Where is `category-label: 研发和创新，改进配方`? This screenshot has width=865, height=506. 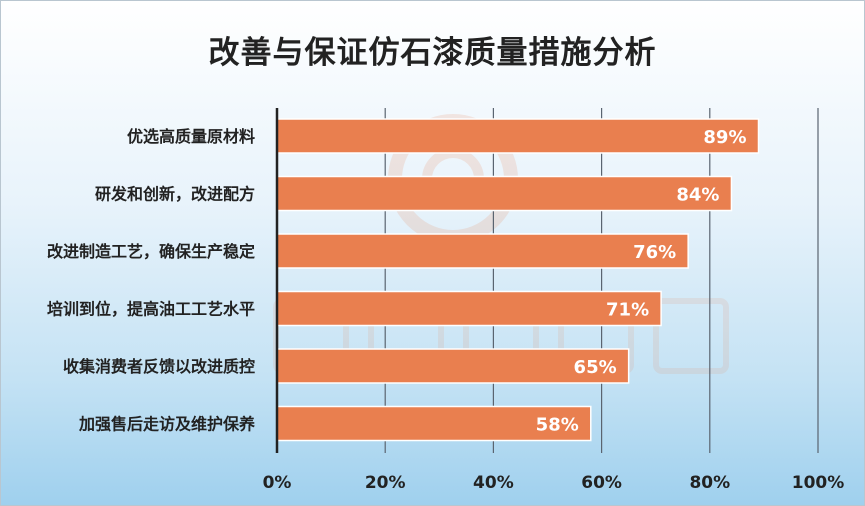
category-label: 研发和创新，改进配方 is located at coordinates (175, 194).